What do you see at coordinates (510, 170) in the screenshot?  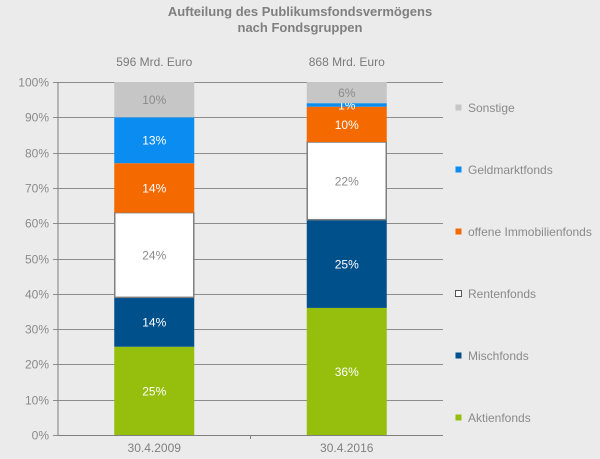 I see `legend-label: Geldmarktfonds` at bounding box center [510, 170].